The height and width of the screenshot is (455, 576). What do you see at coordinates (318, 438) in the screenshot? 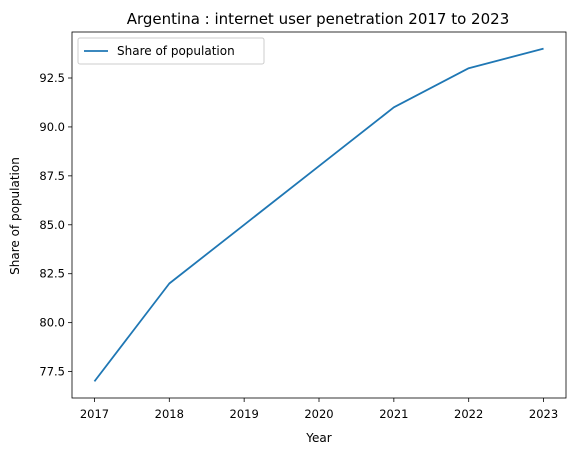
I see `x-axis-label: Year` at bounding box center [318, 438].